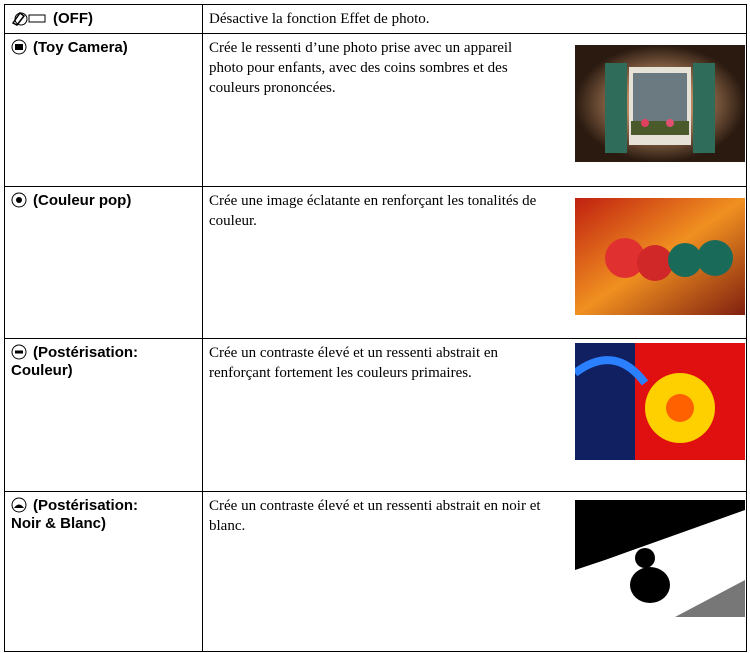 This screenshot has height=653, width=750. What do you see at coordinates (82, 200) in the screenshot?
I see `label: (Couleur pop)` at bounding box center [82, 200].